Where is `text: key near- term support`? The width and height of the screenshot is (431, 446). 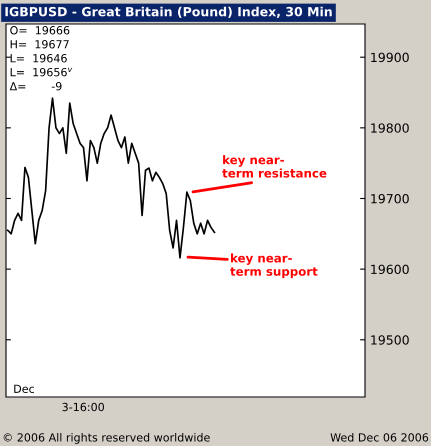 text: key near- term support is located at coordinates (274, 265).